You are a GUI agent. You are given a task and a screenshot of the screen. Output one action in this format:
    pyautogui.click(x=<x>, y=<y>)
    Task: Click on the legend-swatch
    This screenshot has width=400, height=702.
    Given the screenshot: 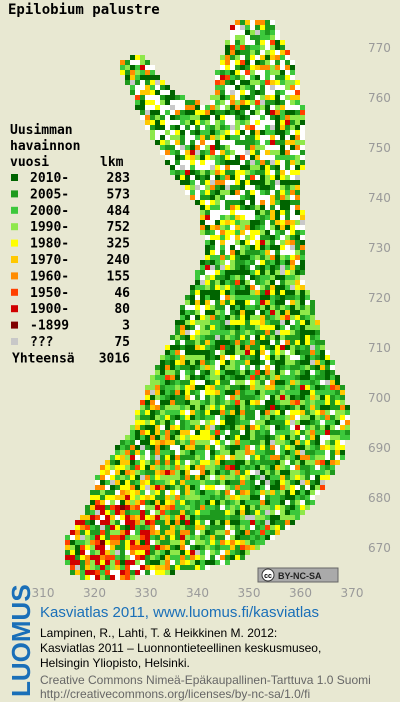 What is the action you would take?
    pyautogui.click(x=14, y=243)
    